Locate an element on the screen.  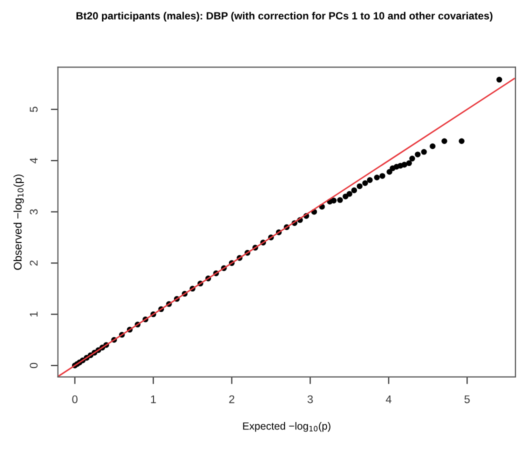
y-axis-title: Observed −log$_{10}$(p) is located at coordinates (18, 222).